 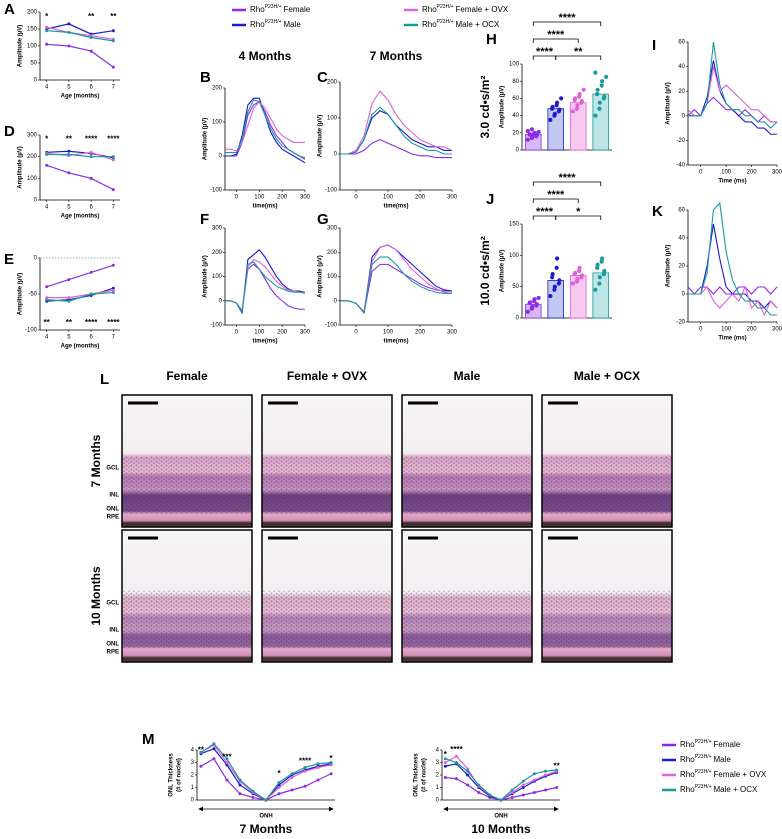 I want to click on annotation: *, so click(x=332, y=758).